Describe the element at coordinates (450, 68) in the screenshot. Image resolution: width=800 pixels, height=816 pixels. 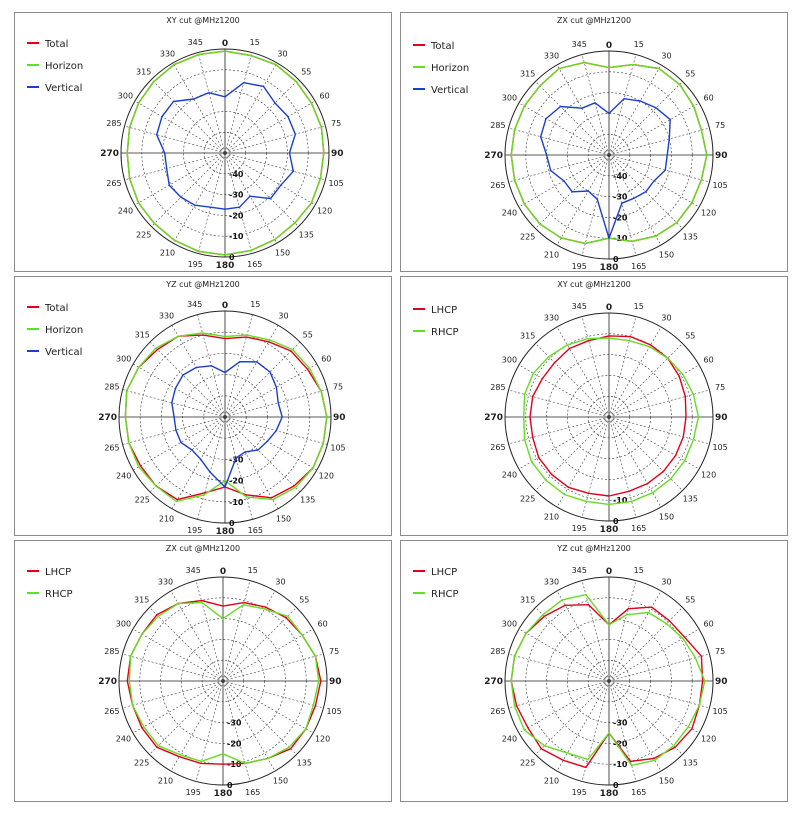
I see `legend-label: Horizon` at that location.